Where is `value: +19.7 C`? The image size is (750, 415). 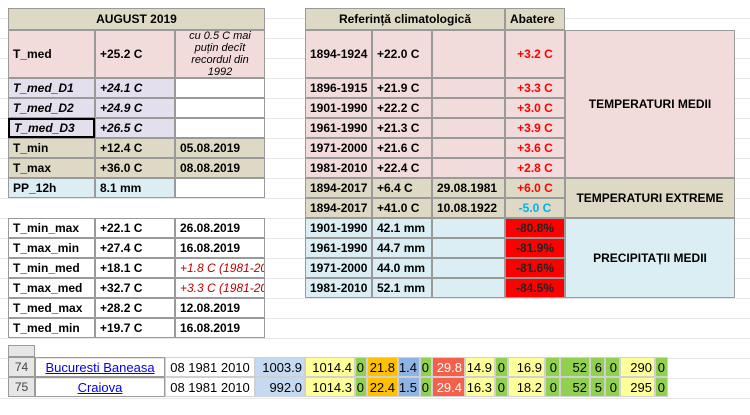 value: +19.7 C is located at coordinates (135, 328).